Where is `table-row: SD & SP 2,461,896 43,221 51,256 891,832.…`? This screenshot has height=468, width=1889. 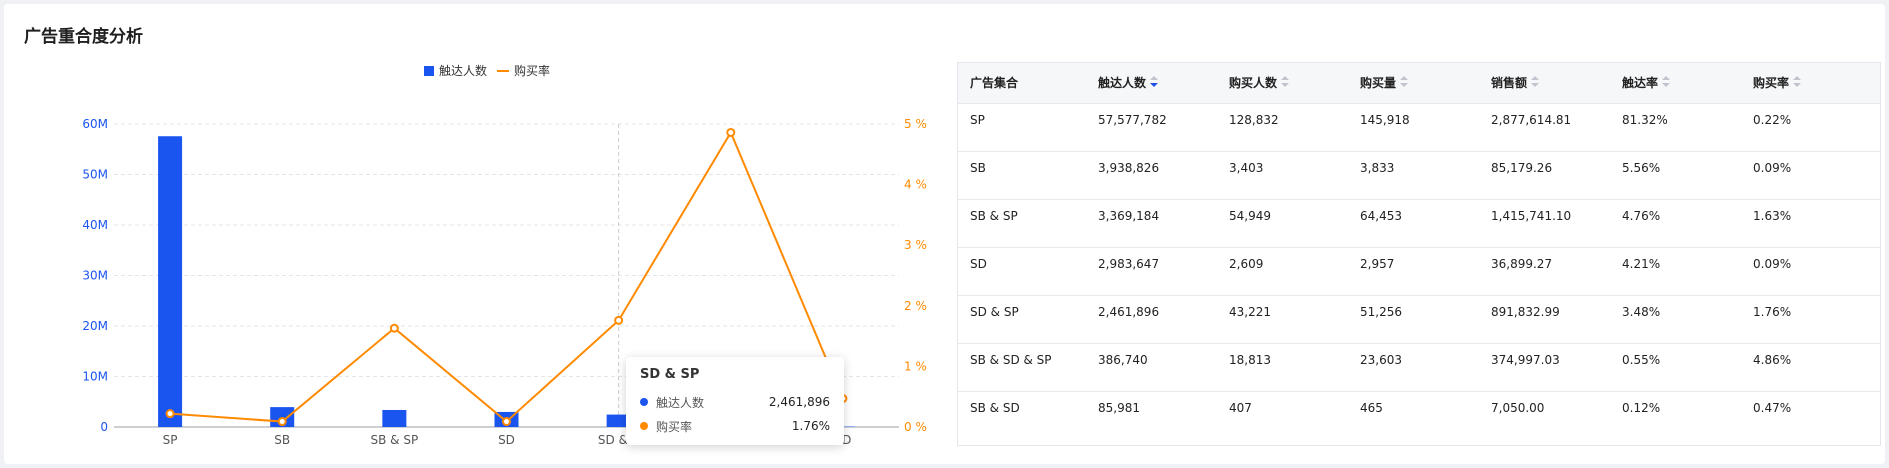 table-row: SD & SP 2,461,896 43,221 51,256 891,832.… is located at coordinates (1419, 319).